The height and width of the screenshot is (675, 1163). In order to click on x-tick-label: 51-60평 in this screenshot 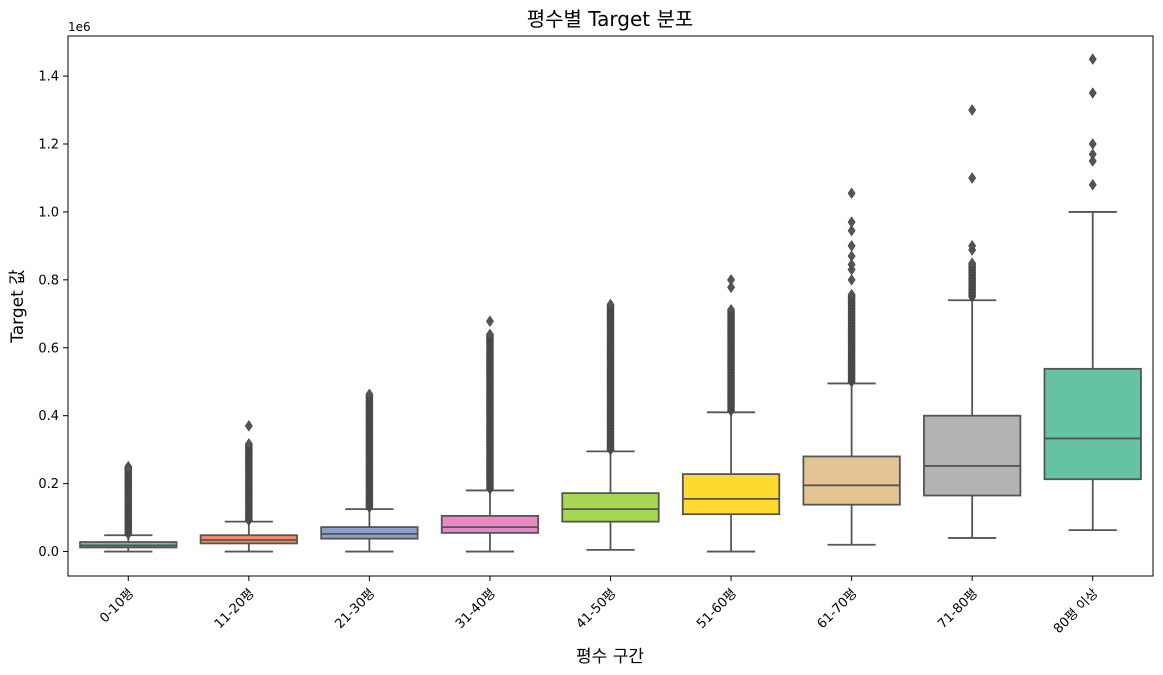, I will do `click(717, 609)`.